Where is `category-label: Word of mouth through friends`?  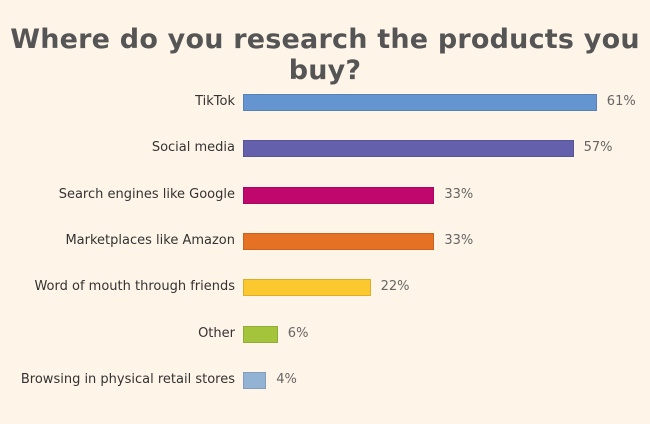
category-label: Word of mouth through friends is located at coordinates (134, 287).